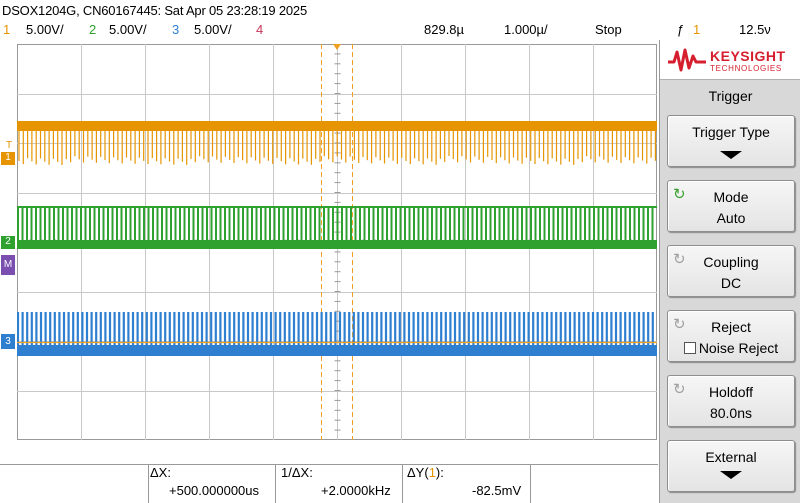  Describe the element at coordinates (526, 29) in the screenshot. I see `timebase-scale: 1.000µ/` at that location.